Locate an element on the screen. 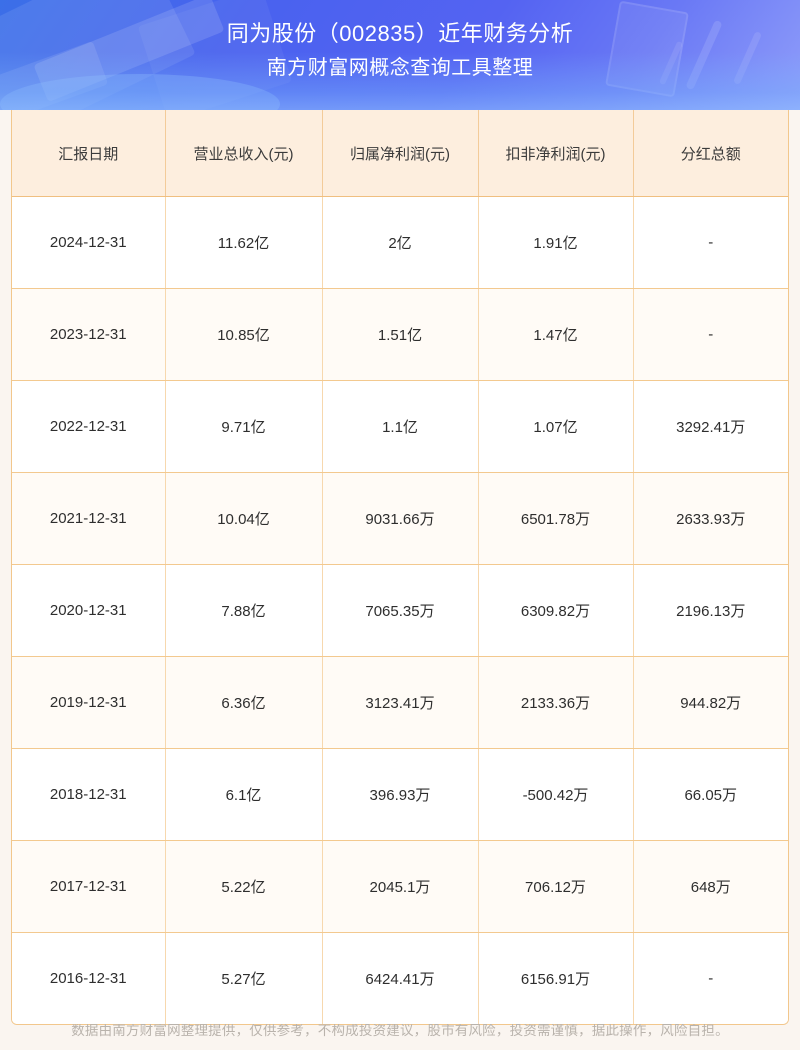 The height and width of the screenshot is (1050, 800). cell-report-date: 2020-12-31 is located at coordinates (89, 610).